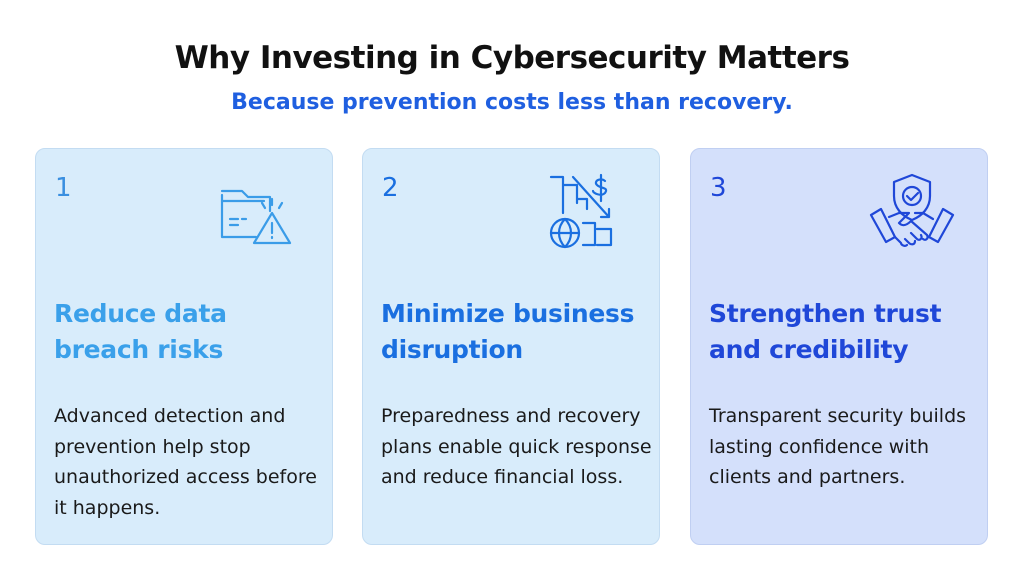  Describe the element at coordinates (825, 331) in the screenshot. I see `card-heading: Strengthen trust and credibility` at that location.